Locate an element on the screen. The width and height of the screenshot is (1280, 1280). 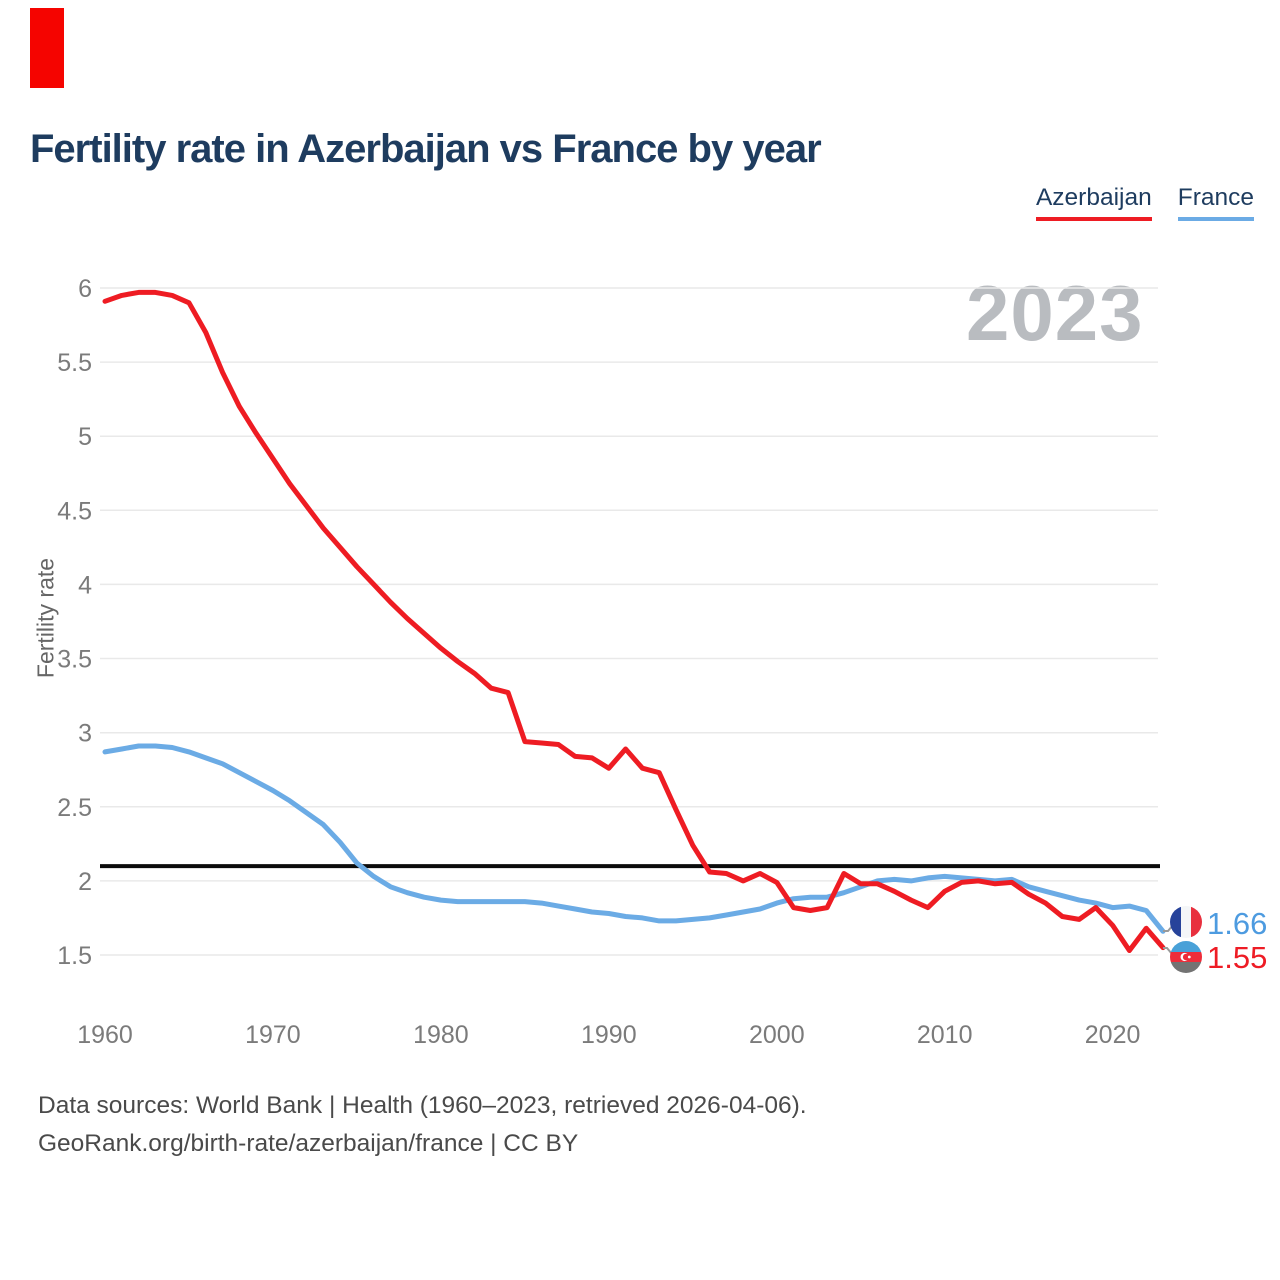
y-tick-label: 3 is located at coordinates (85, 734).